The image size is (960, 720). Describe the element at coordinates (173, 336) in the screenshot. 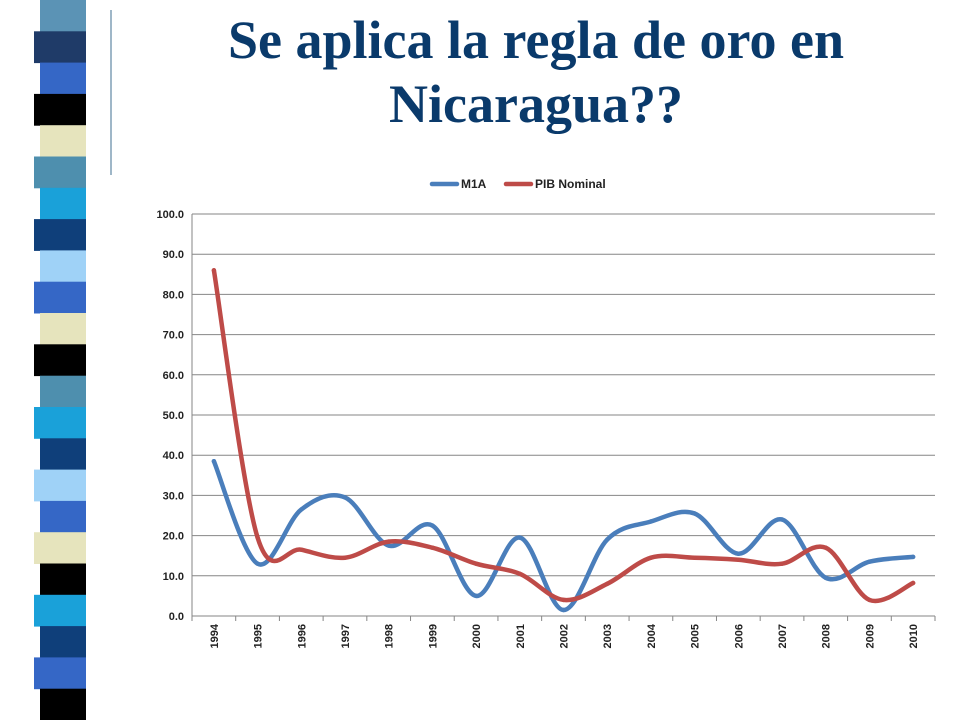

I see `y-tick-label: 70.0` at that location.